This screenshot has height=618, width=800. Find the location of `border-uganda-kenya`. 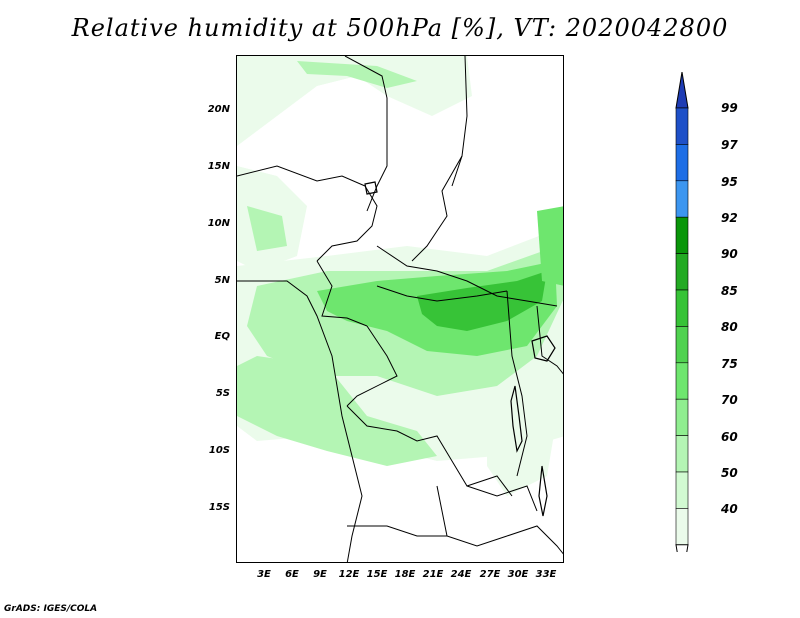

border-uganda-kenya is located at coordinates (549, 340).